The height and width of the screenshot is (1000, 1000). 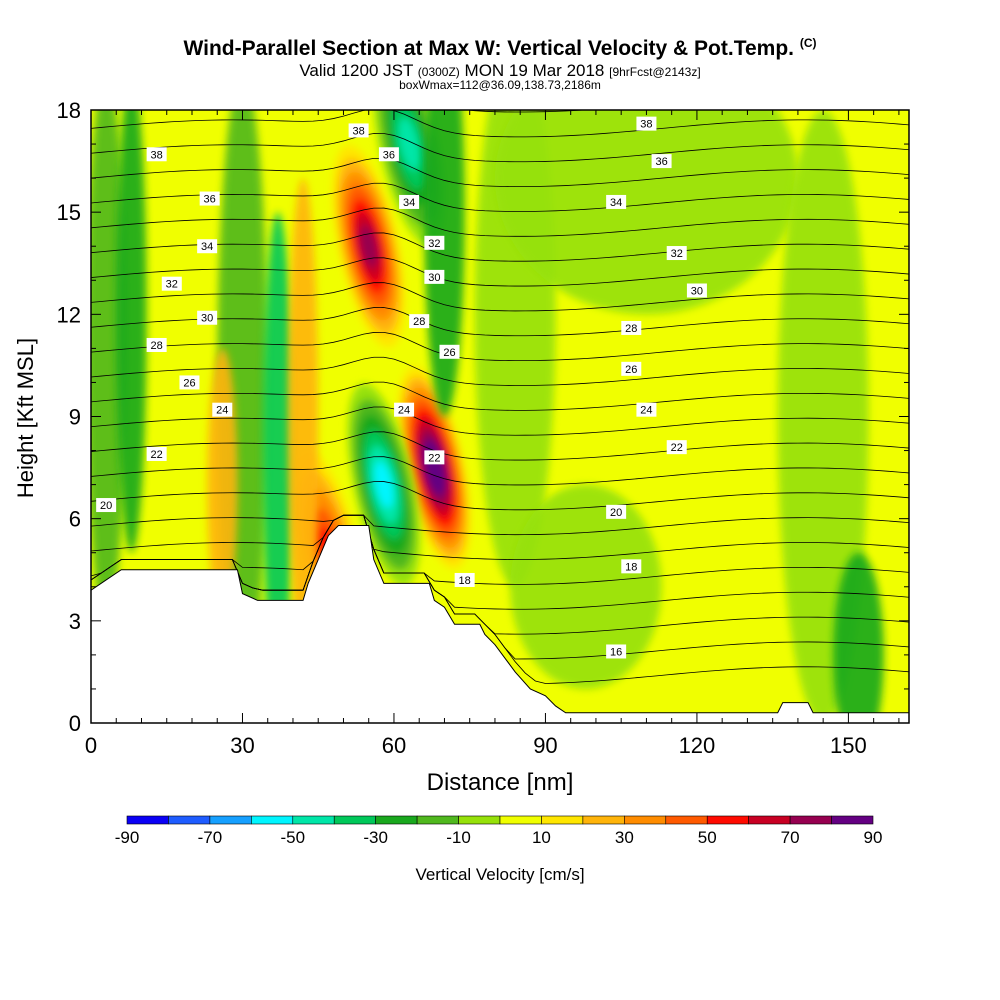 I want to click on y-axis-label: Height [Kft MSL], so click(x=25, y=418).